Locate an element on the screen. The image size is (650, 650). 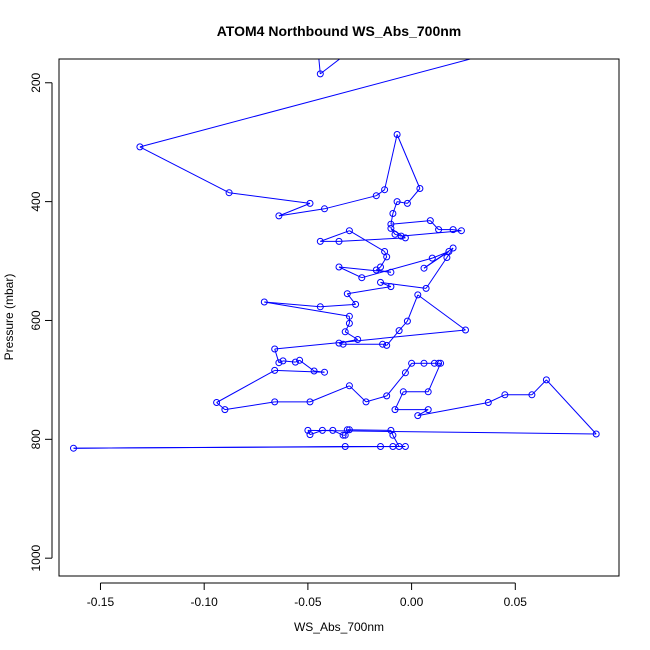
x-tick-label: -0.10 is located at coordinates (205, 602).